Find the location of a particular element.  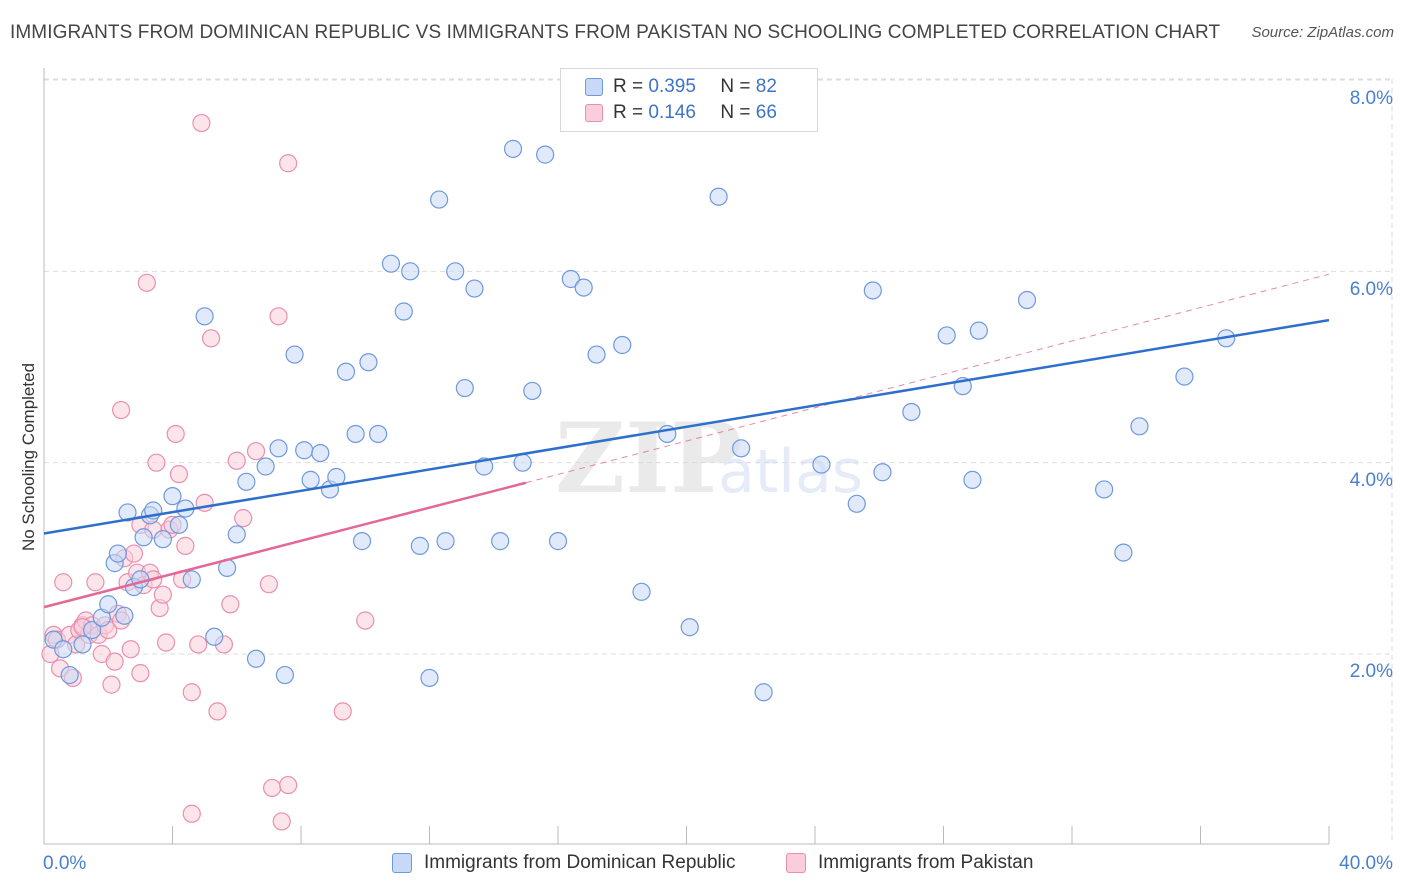

y-tick-label: 8.0% is located at coordinates (1371, 98).